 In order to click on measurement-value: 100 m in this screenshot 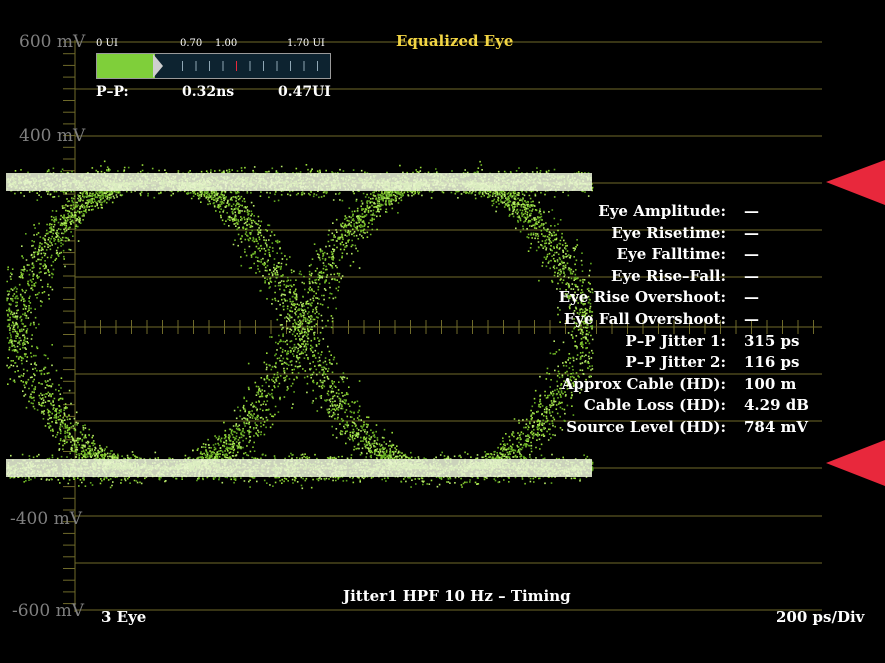, I will do `click(770, 384)`.